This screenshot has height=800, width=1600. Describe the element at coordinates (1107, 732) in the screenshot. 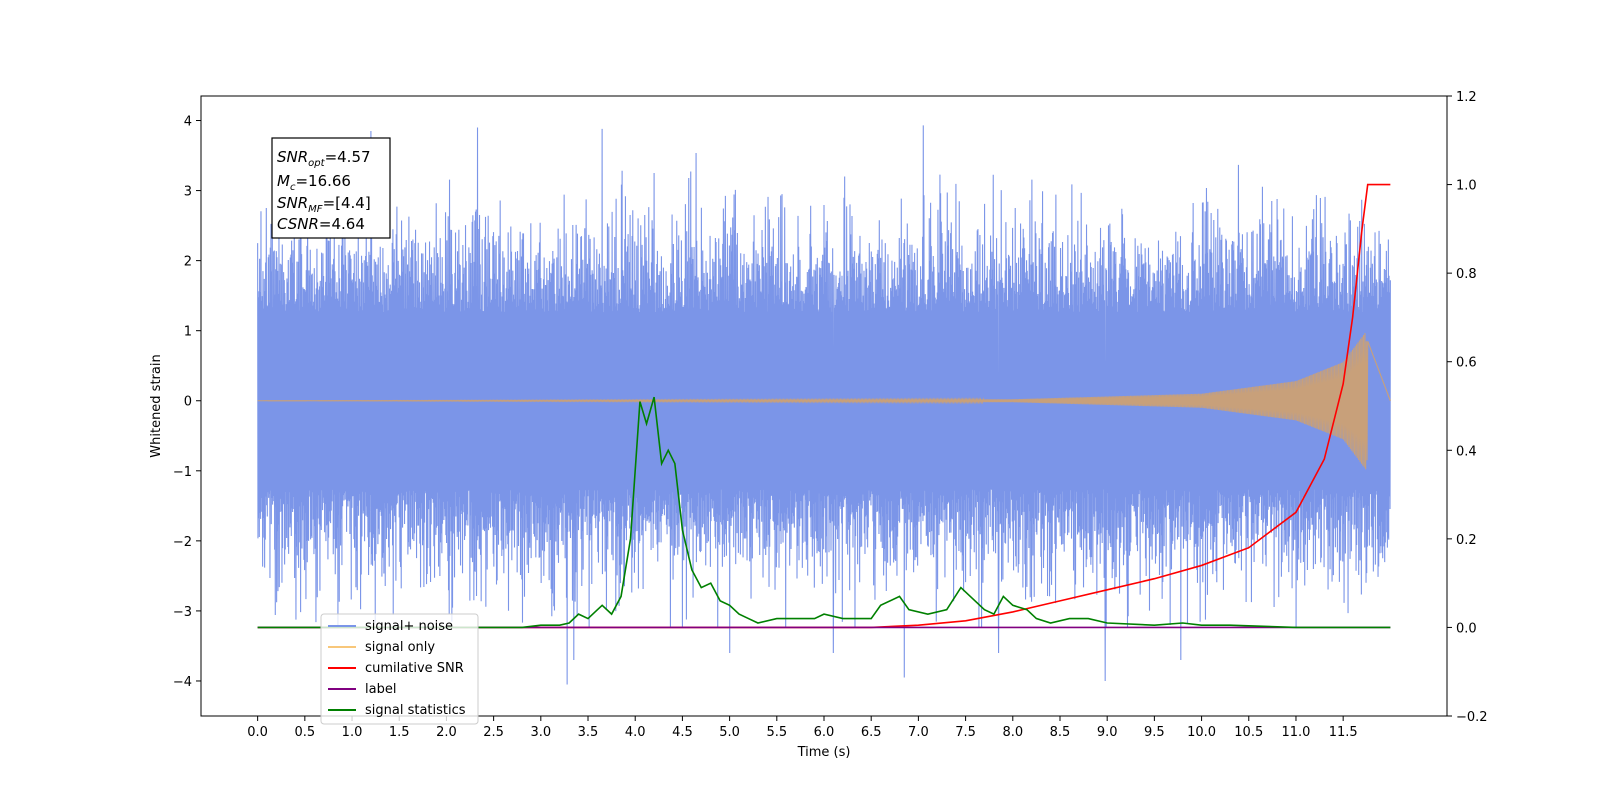

I see `x-tick-label: 9.0` at that location.